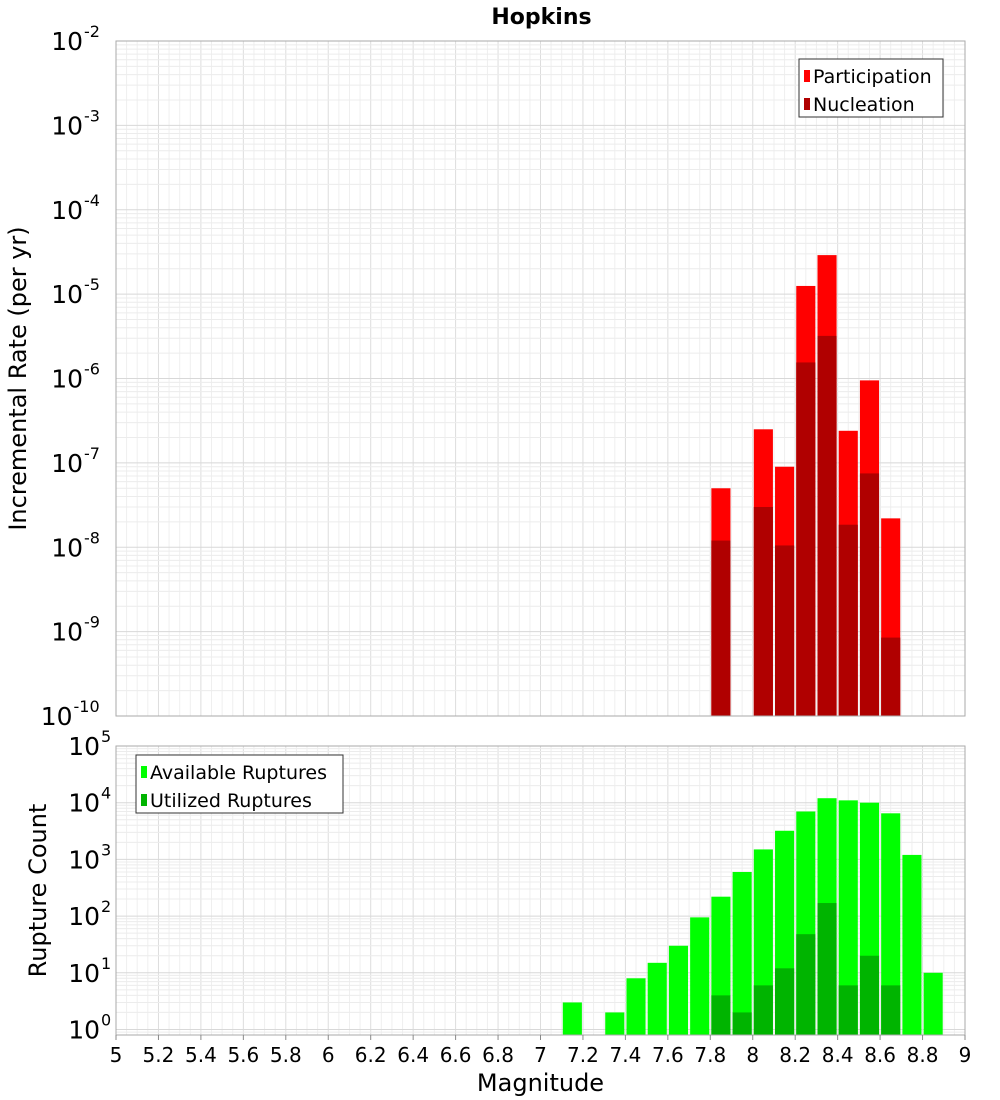 The image size is (1000, 1100). I want to click on x-tick-label: 8.2, so click(795, 1055).